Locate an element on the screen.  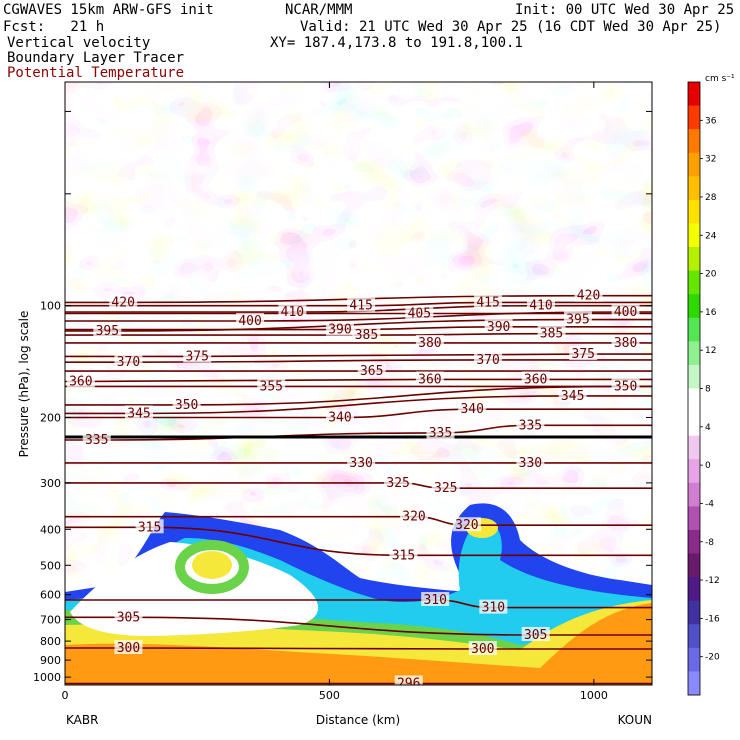
theta-label: 320 is located at coordinates (413, 517).